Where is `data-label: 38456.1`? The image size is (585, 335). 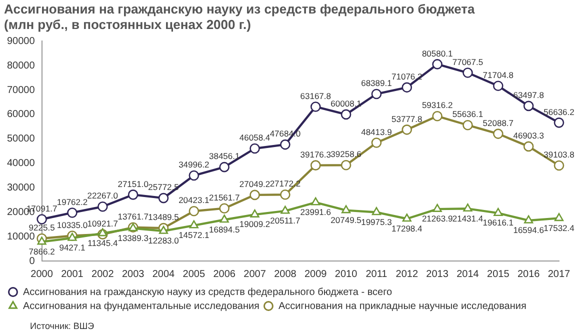
data-label: 38456.1 is located at coordinates (224, 156).